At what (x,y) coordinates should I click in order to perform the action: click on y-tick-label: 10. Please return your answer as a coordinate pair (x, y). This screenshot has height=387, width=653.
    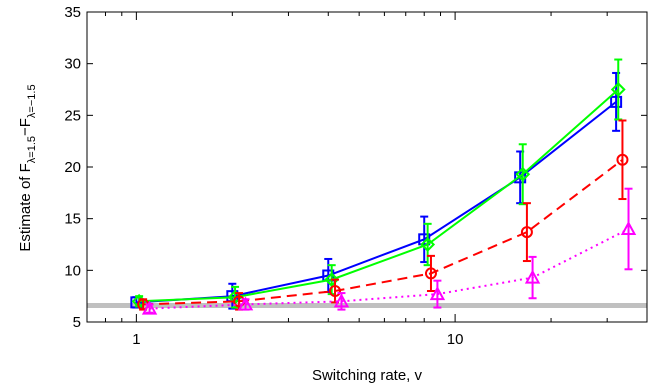
    Looking at the image, I should click on (72, 270).